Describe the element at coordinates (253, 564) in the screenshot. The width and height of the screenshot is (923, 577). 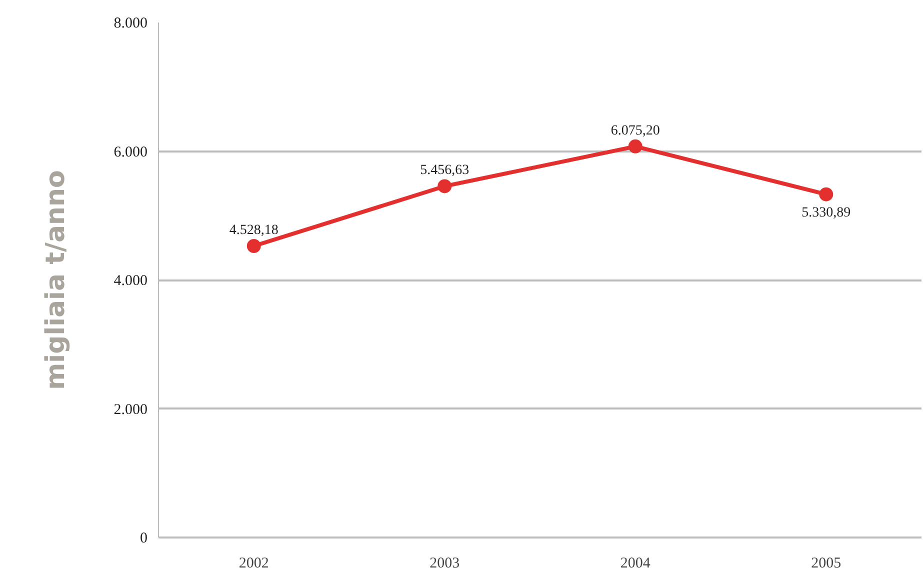
I see `x-tick-label: 2002` at that location.